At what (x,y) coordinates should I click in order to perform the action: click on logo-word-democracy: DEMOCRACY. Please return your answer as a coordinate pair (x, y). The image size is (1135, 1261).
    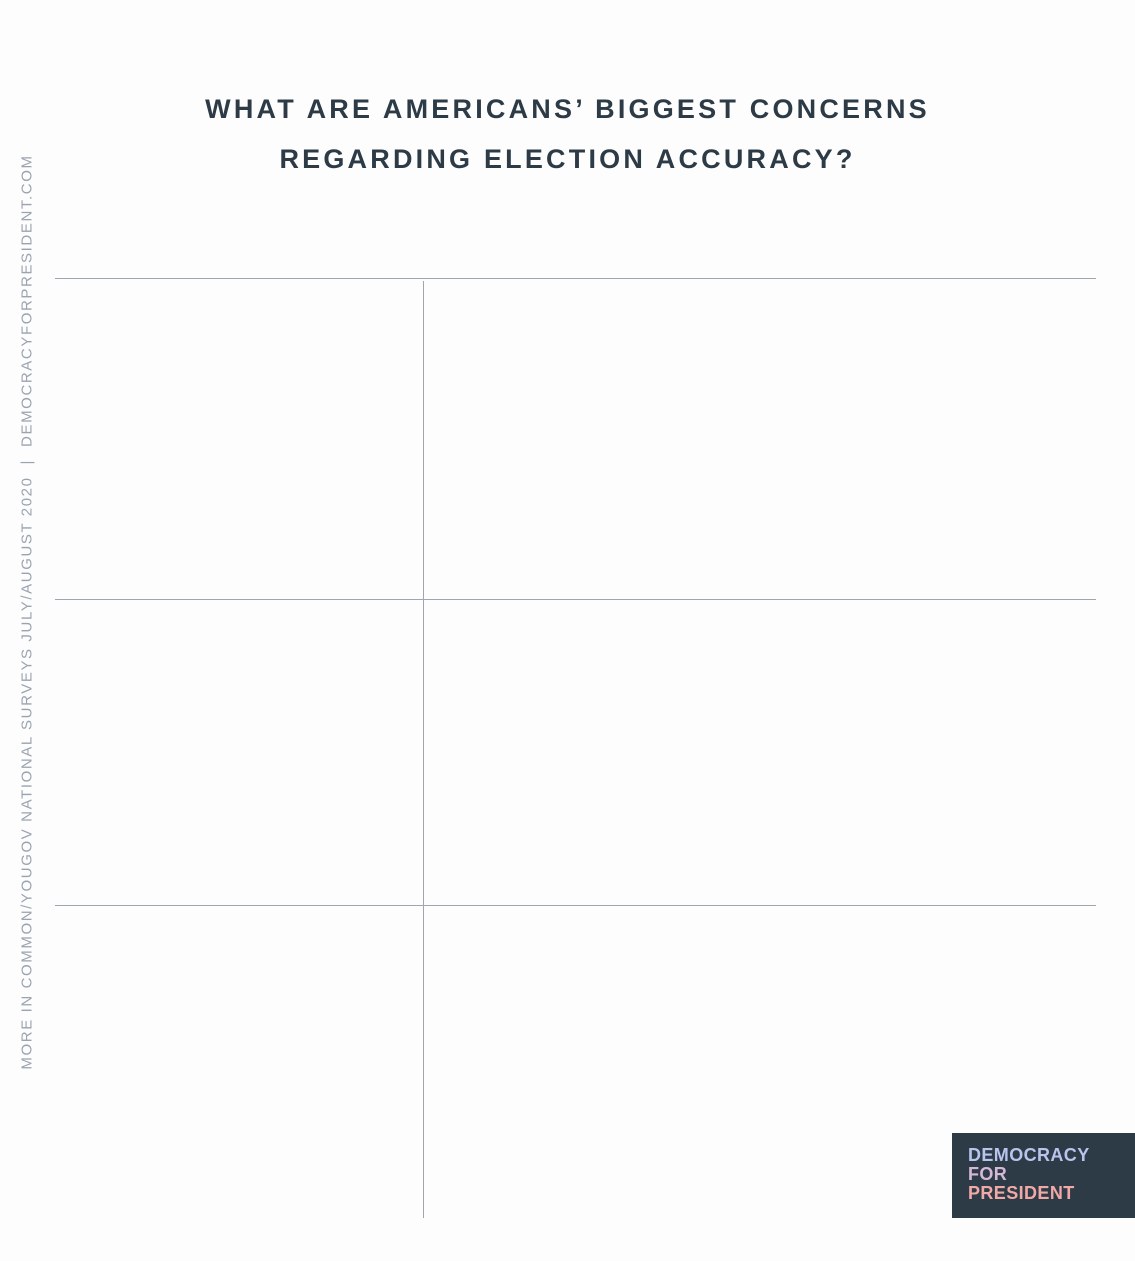
    Looking at the image, I should click on (1029, 1155).